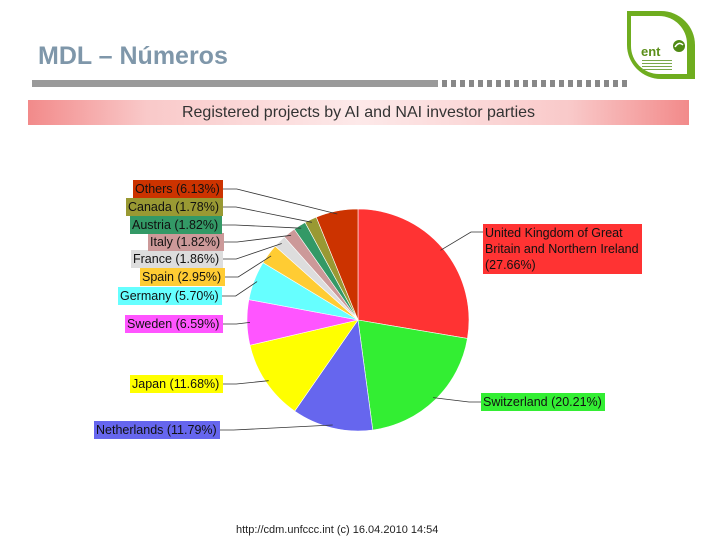 The image size is (720, 540). What do you see at coordinates (554, 233) in the screenshot?
I see `pie-label-text: United Kingdom of Great` at bounding box center [554, 233].